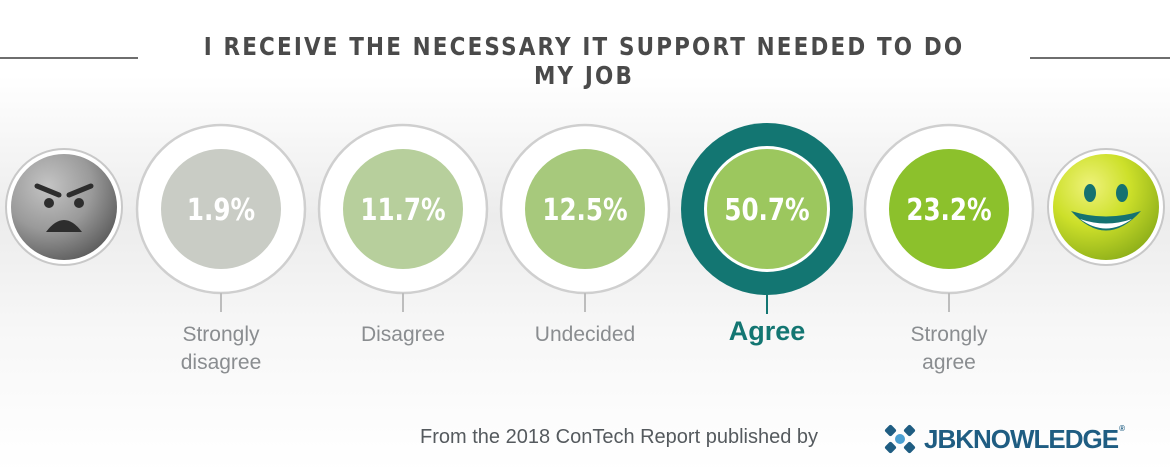 The image size is (1170, 472). What do you see at coordinates (69, 58) in the screenshot?
I see `title-divider-left` at bounding box center [69, 58].